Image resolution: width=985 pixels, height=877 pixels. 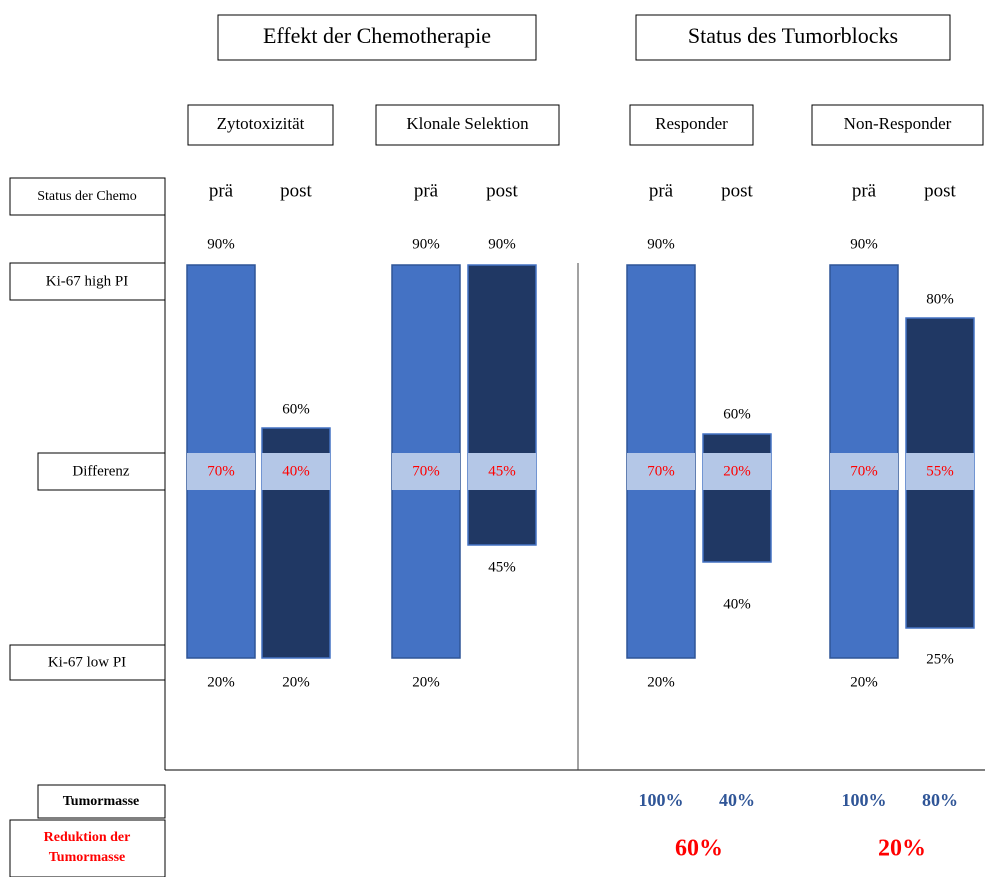 What do you see at coordinates (699, 849) in the screenshot?
I see `reduction-value: 60%` at bounding box center [699, 849].